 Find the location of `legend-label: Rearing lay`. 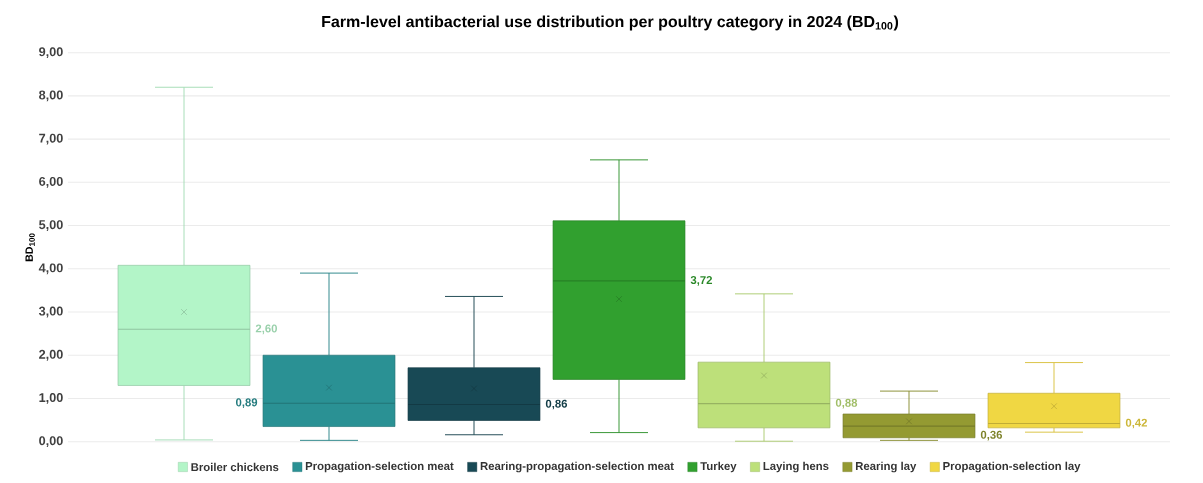

legend-label: Rearing lay is located at coordinates (886, 467).